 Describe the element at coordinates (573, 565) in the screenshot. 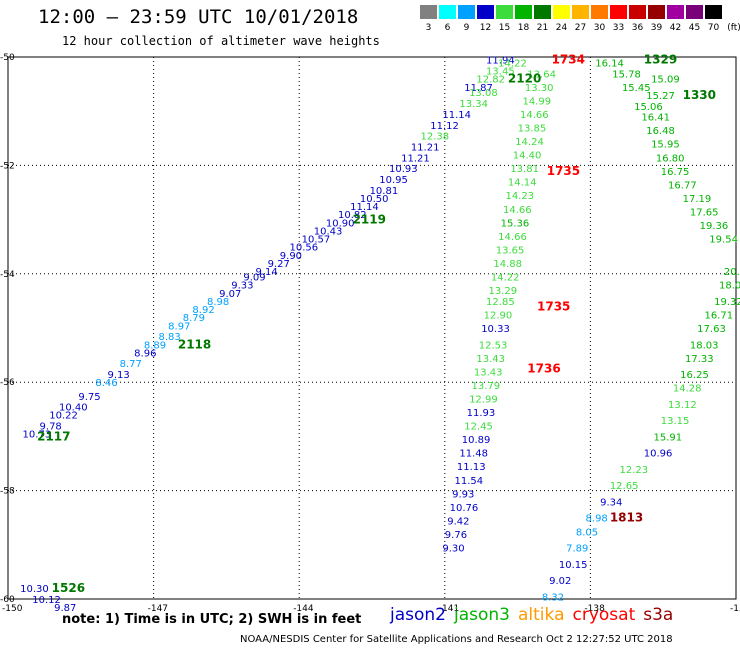

I see `swh-value-label: 10.15` at that location.